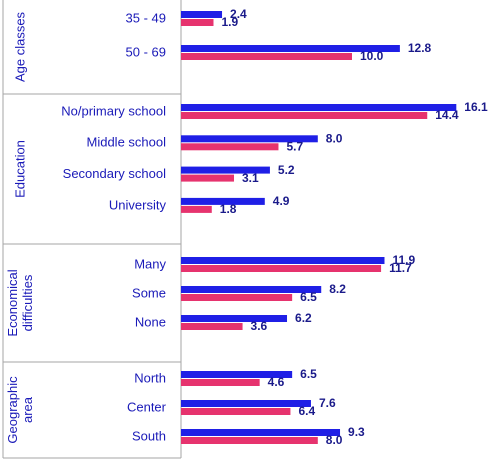  I want to click on data-label: 5.7, so click(294, 146).